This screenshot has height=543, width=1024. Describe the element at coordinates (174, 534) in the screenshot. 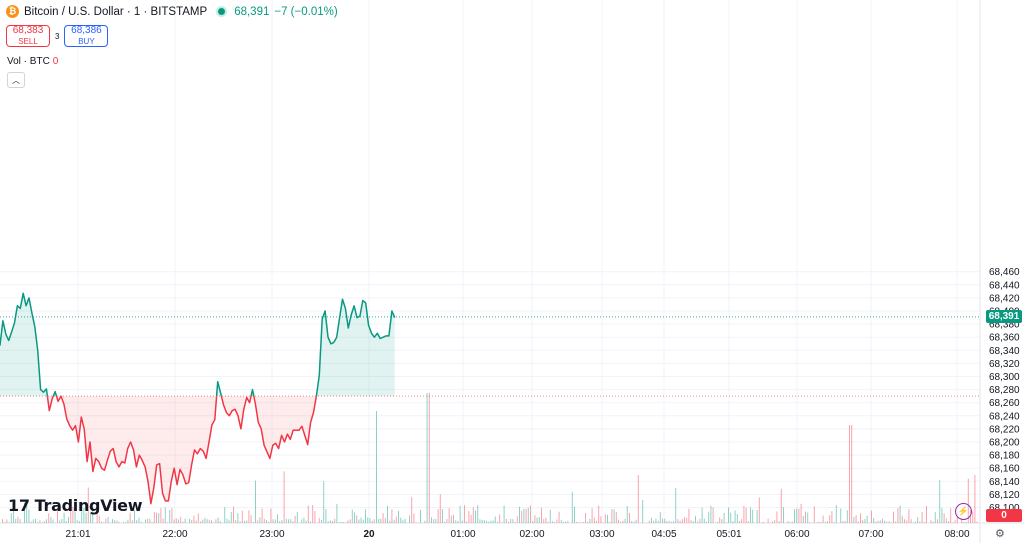

I see `time-tick-label: 22:00` at that location.